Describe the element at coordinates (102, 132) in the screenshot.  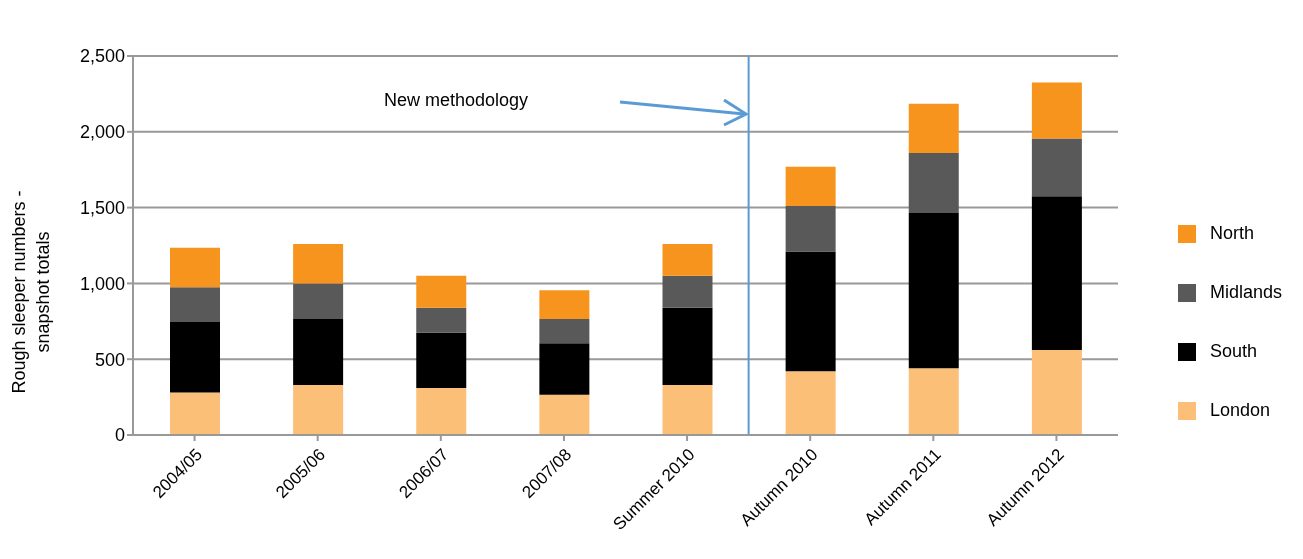
I see `y-tick-label: 2,000` at that location.